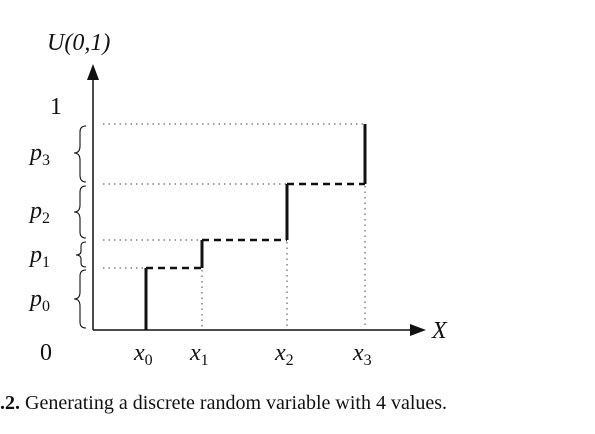  Describe the element at coordinates (78, 43) in the screenshot. I see `y-axis-label: U(0,1)` at that location.